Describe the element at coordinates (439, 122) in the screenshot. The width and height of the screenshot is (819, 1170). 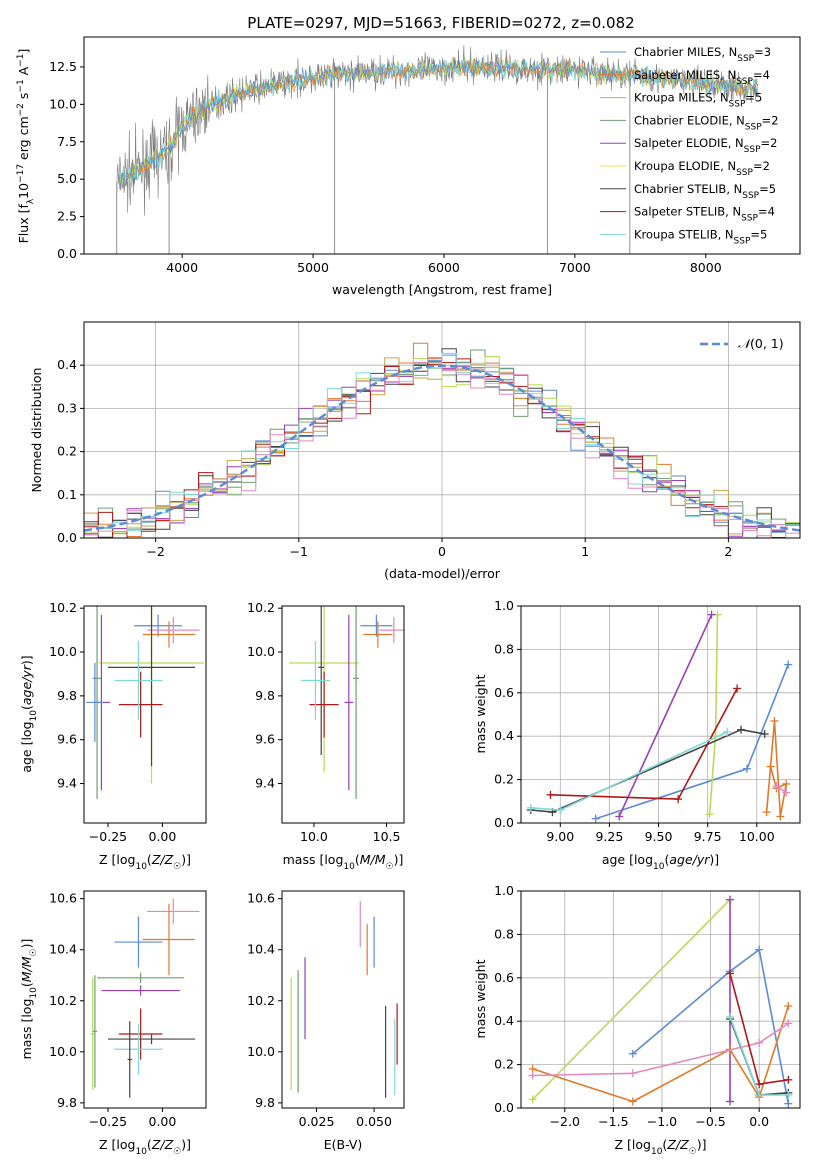
I see `model-spectrum-line` at that location.